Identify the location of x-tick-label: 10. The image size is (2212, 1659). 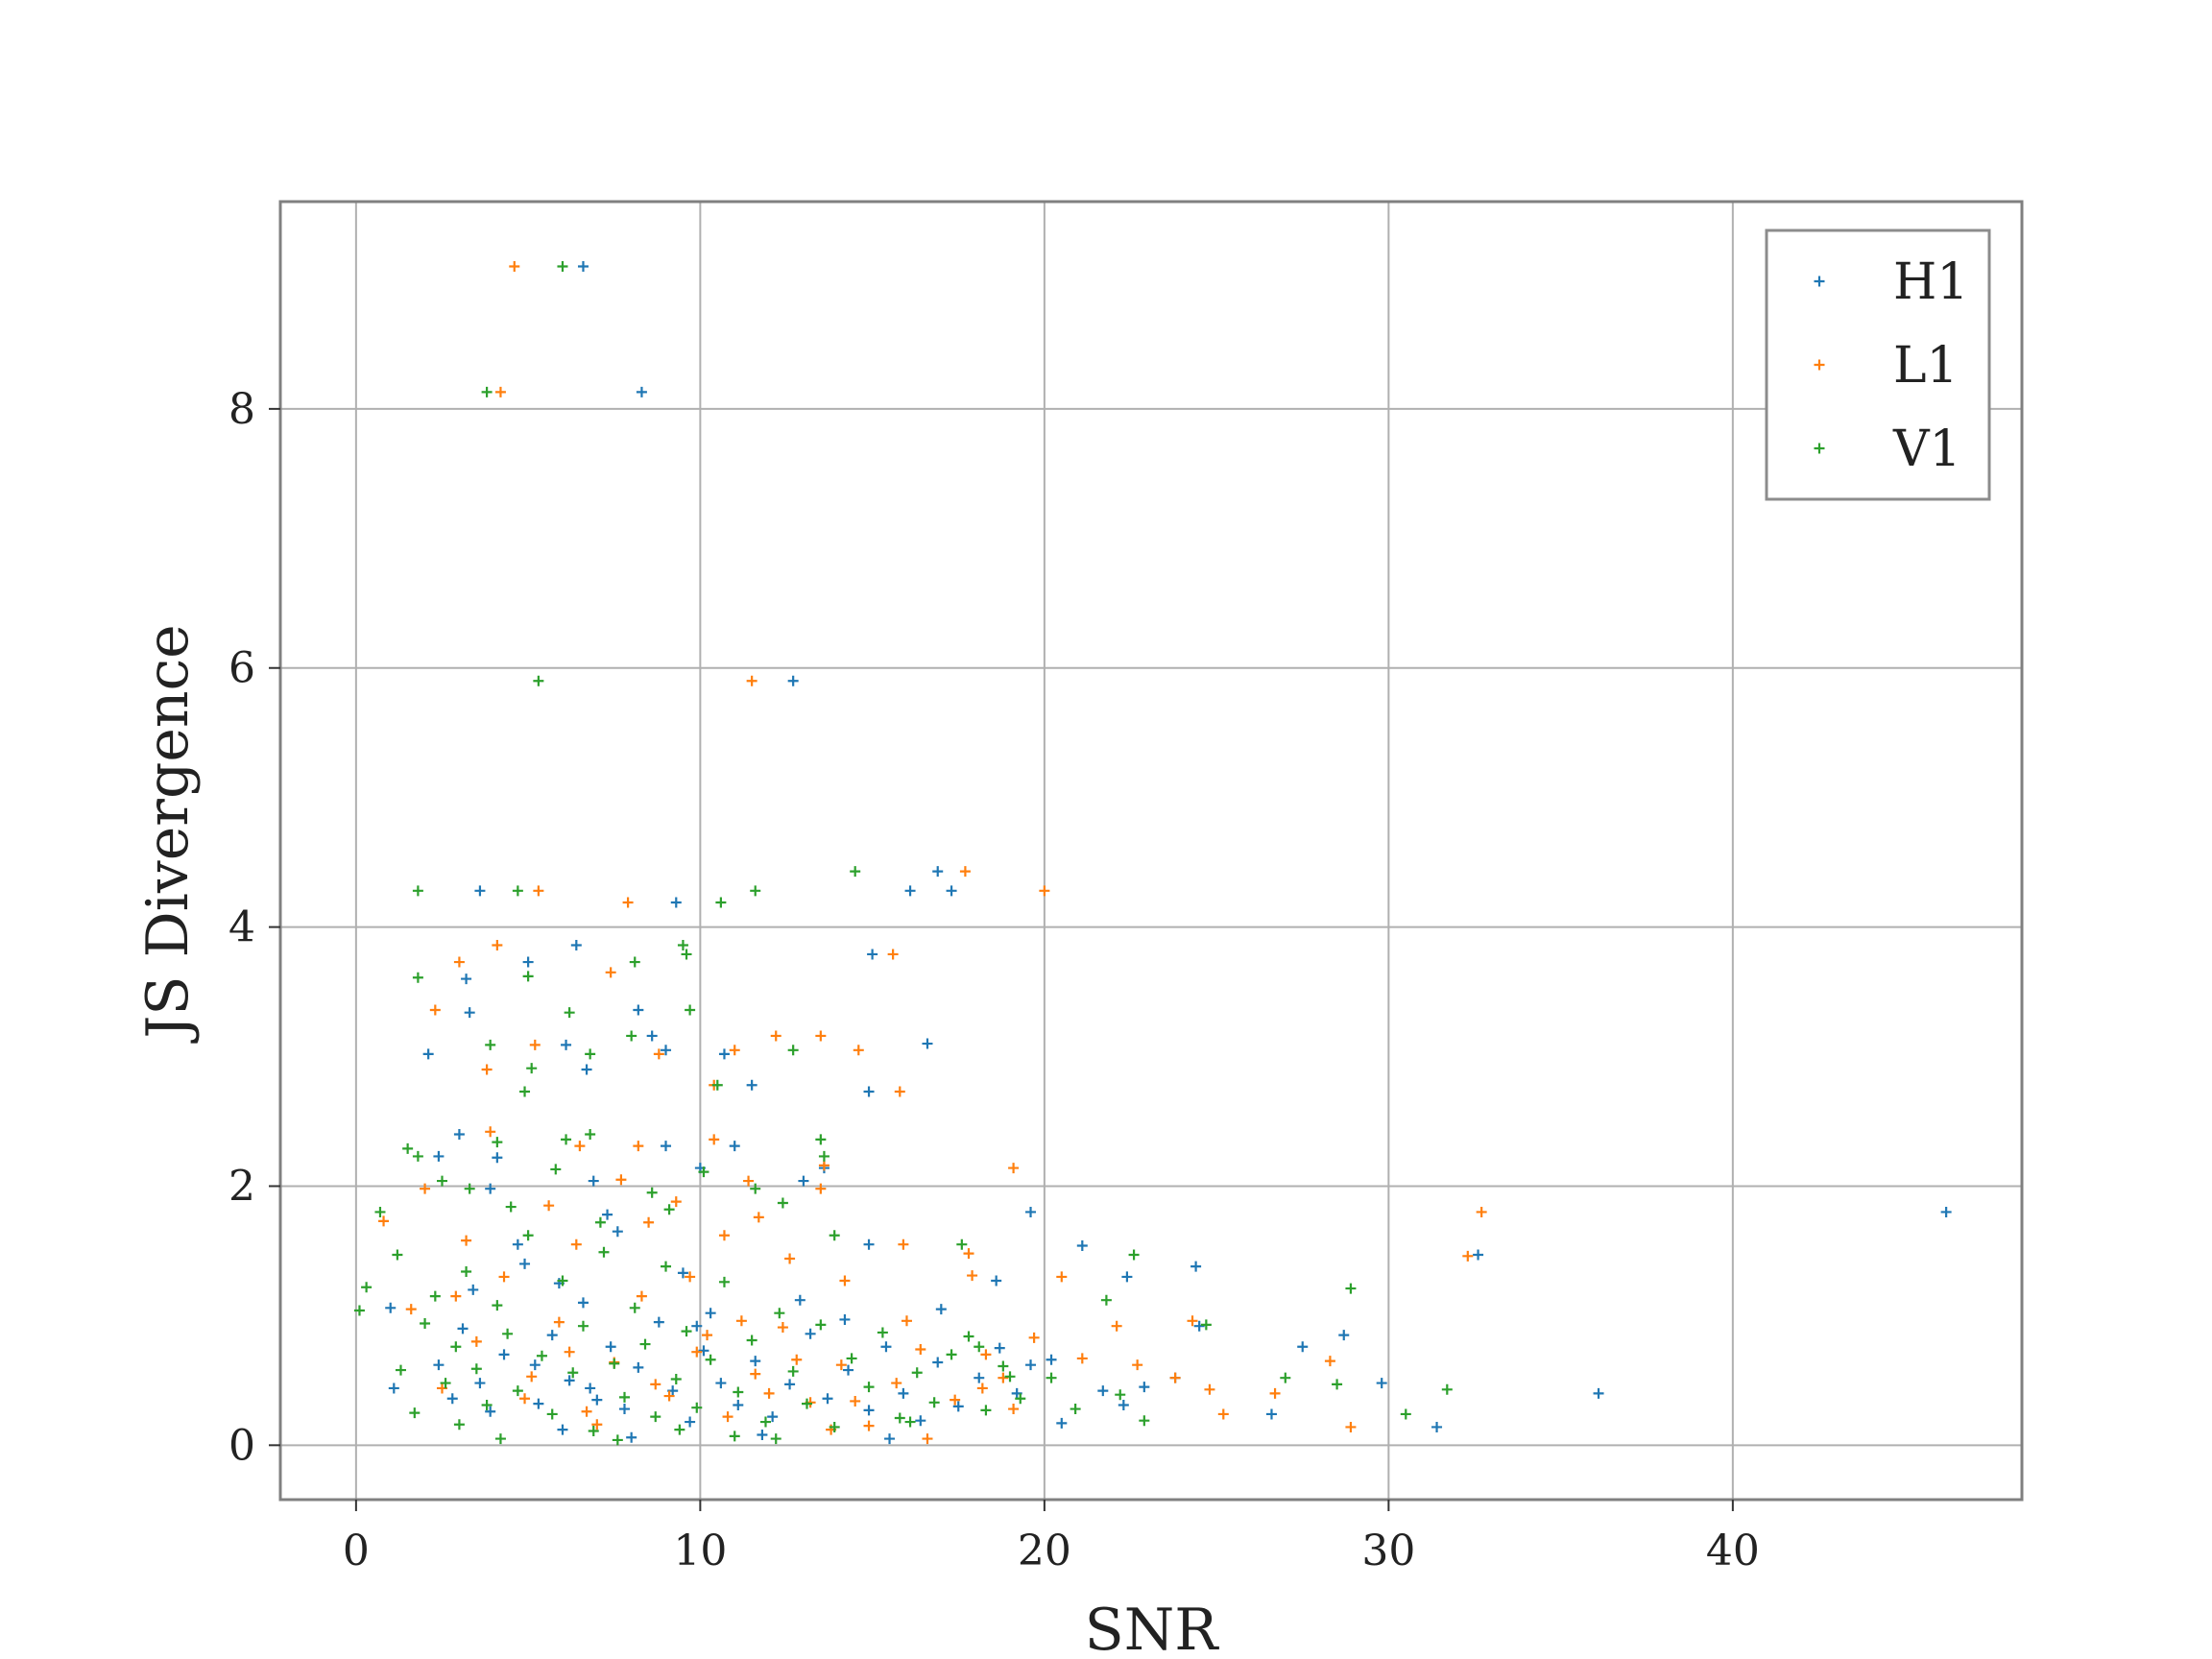
(700, 1551).